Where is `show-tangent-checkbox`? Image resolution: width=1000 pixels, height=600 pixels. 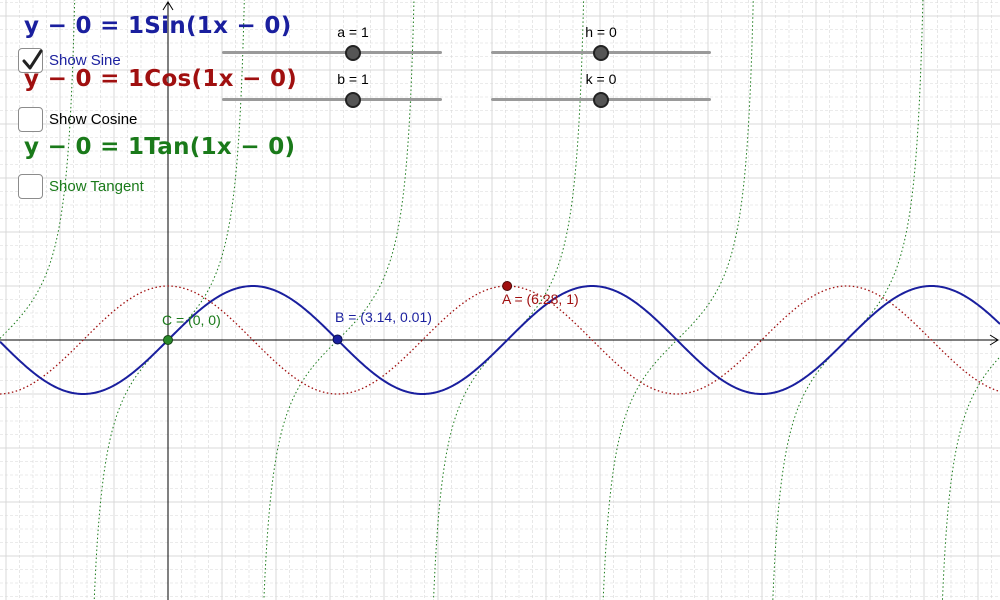
show-tangent-checkbox is located at coordinates (30, 186).